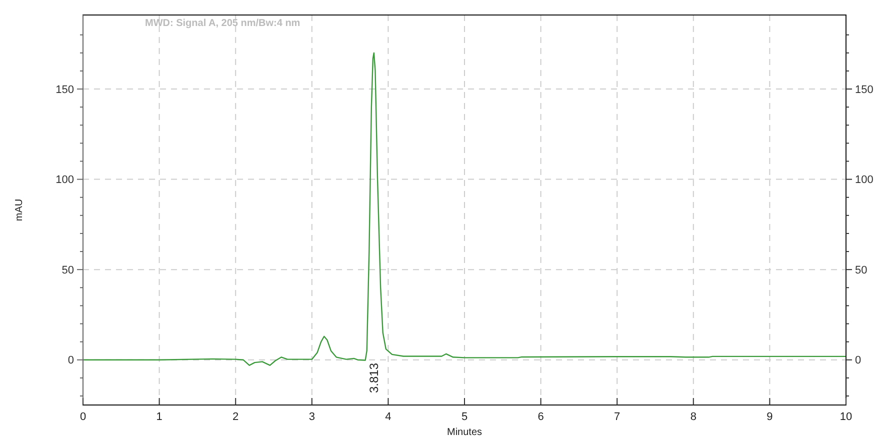  Describe the element at coordinates (71, 360) in the screenshot. I see `y-tick-label: 0` at that location.